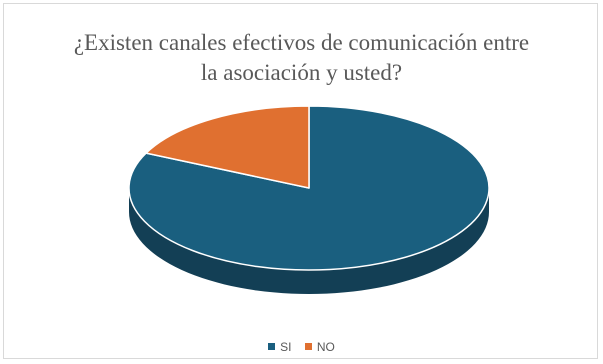 The image size is (603, 364). Describe the element at coordinates (227, 147) in the screenshot. I see `pie-slice-no` at that location.